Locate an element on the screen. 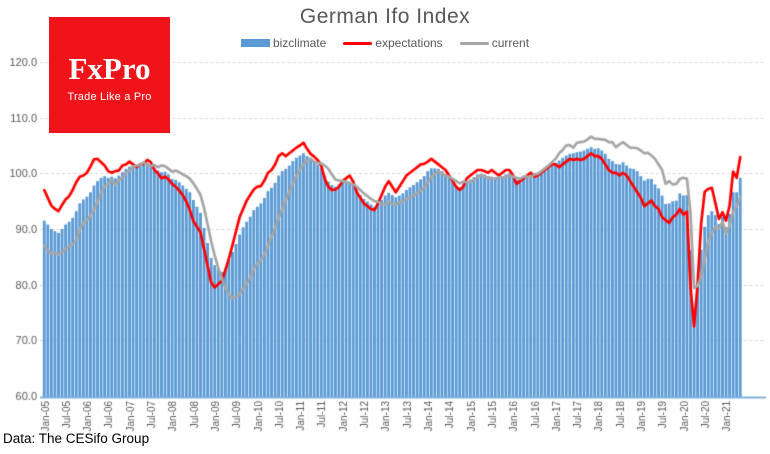  legend-item-expectations: expectations is located at coordinates (393, 43).